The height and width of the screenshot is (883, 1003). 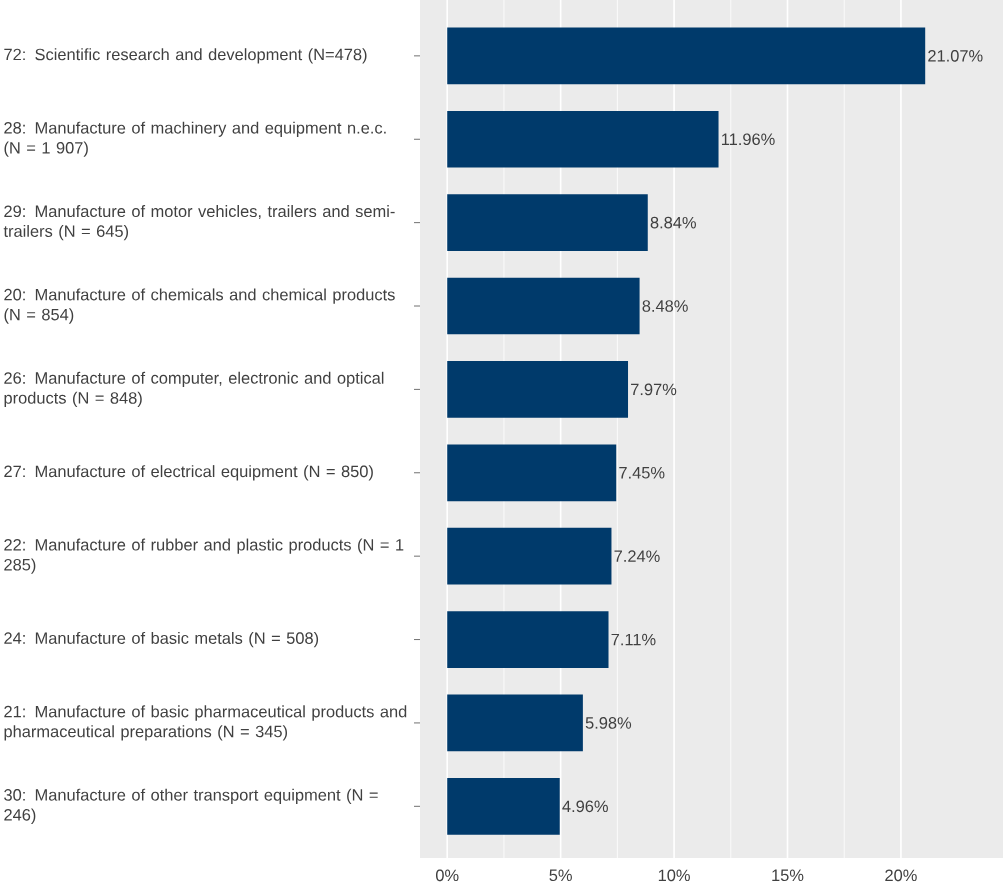 I want to click on data-label: 21.07%, so click(x=955, y=56).